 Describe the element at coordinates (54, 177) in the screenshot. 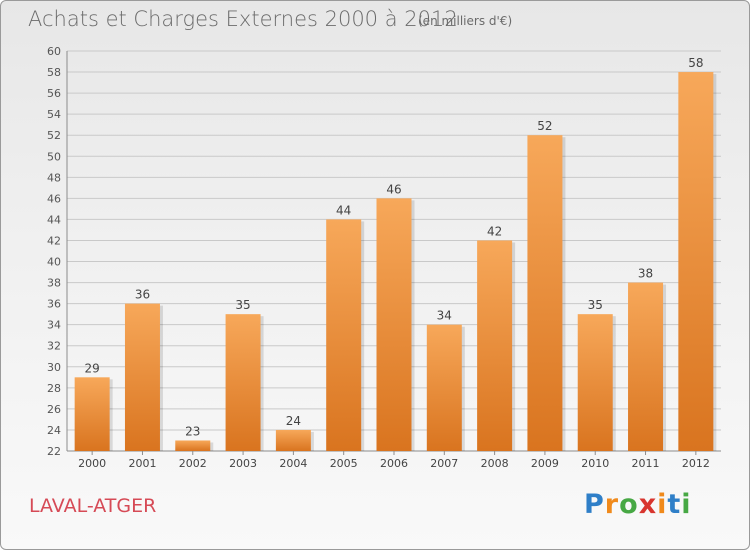

I see `y-tick-label: 48` at that location.